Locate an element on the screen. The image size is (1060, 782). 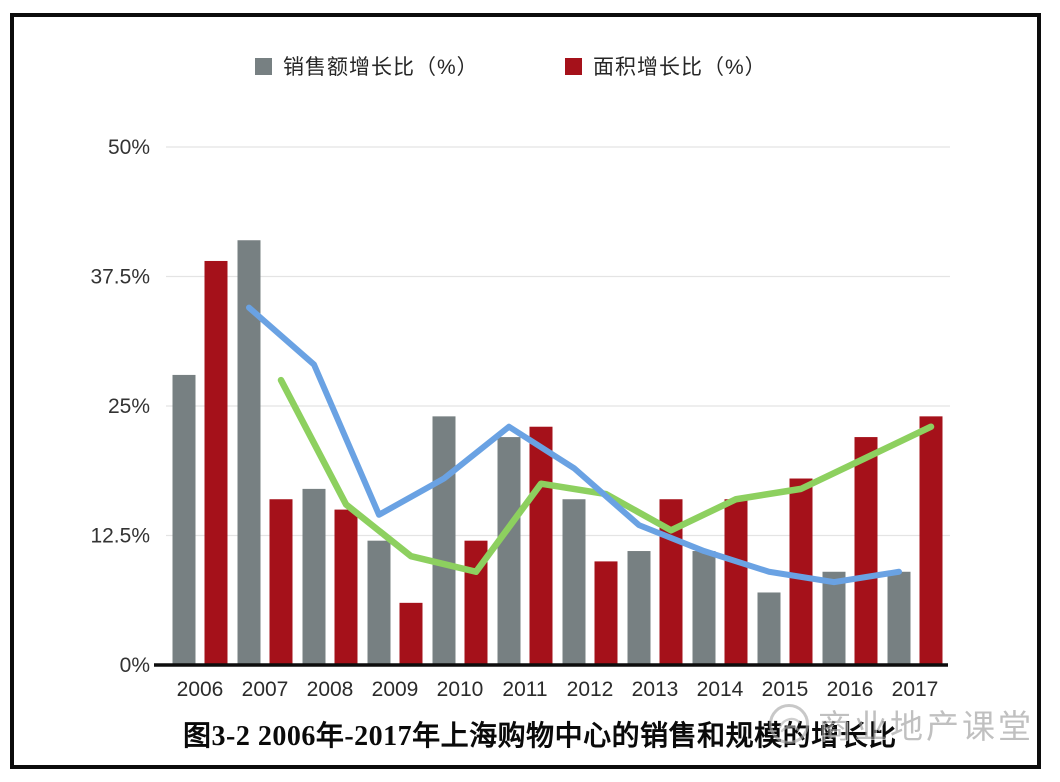
y-tick-label: 25% is located at coordinates (129, 406).